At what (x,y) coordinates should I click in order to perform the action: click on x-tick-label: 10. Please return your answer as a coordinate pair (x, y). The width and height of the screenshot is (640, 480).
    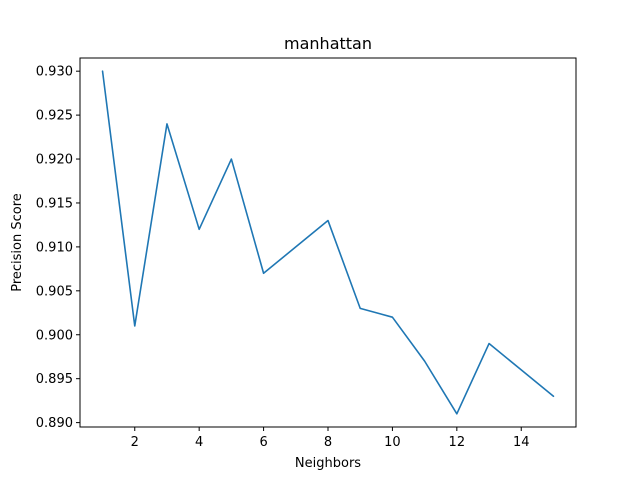
    Looking at the image, I should click on (392, 442).